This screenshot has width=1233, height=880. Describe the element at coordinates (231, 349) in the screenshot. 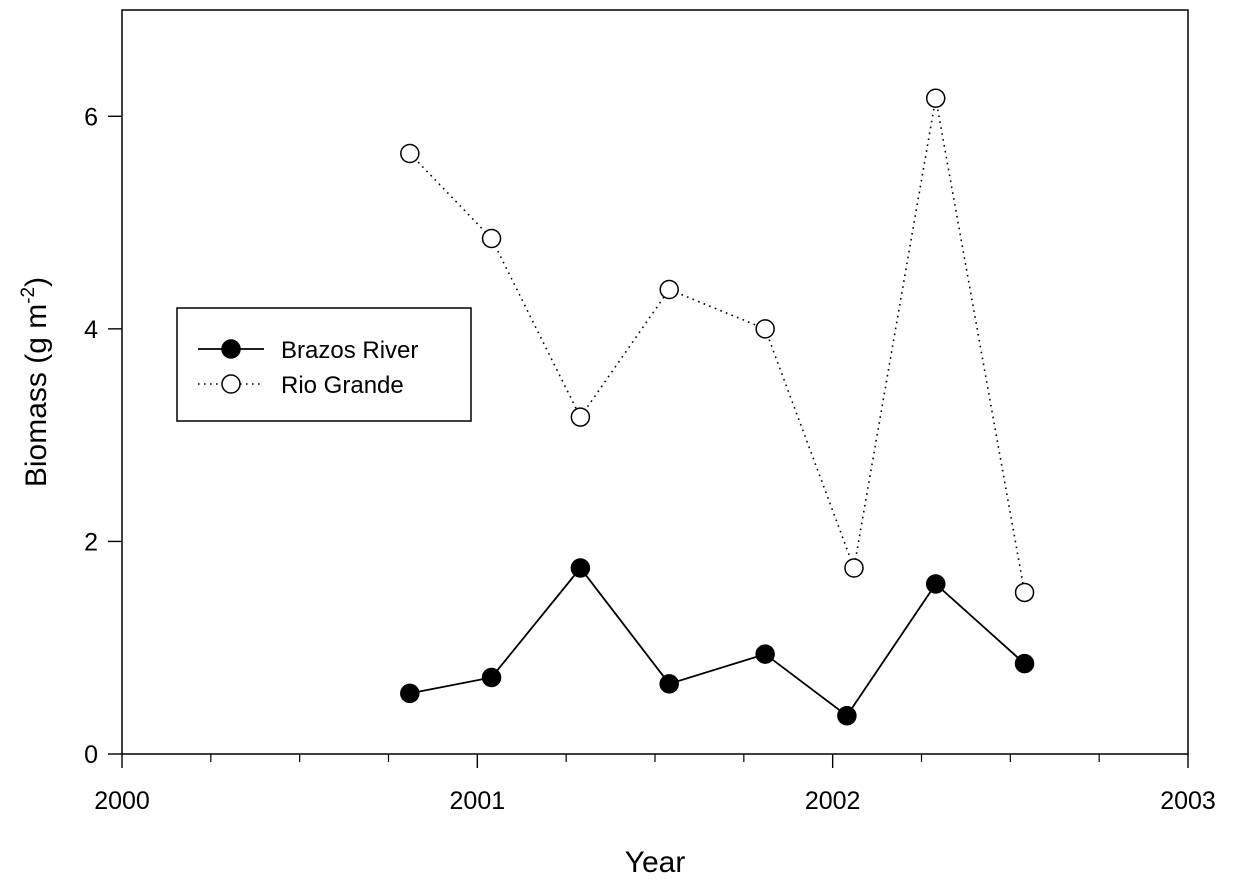

I see `legend-marker-brazos-river` at that location.